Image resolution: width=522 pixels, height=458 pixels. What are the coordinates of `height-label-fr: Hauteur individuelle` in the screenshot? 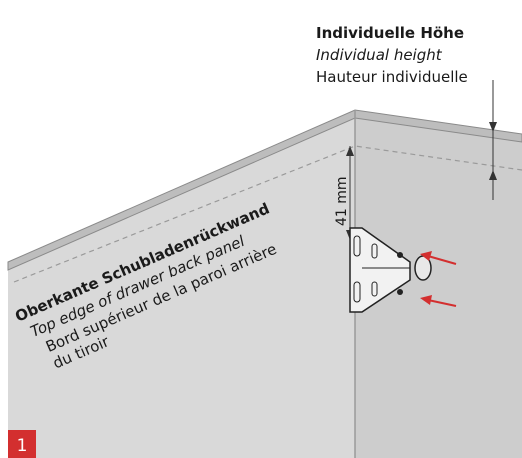 It's located at (392, 77).